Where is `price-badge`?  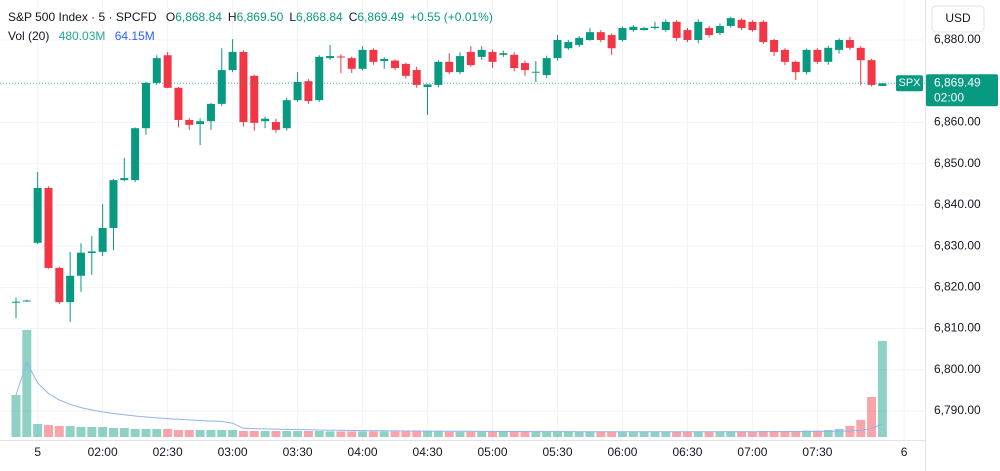 price-badge is located at coordinates (962, 90).